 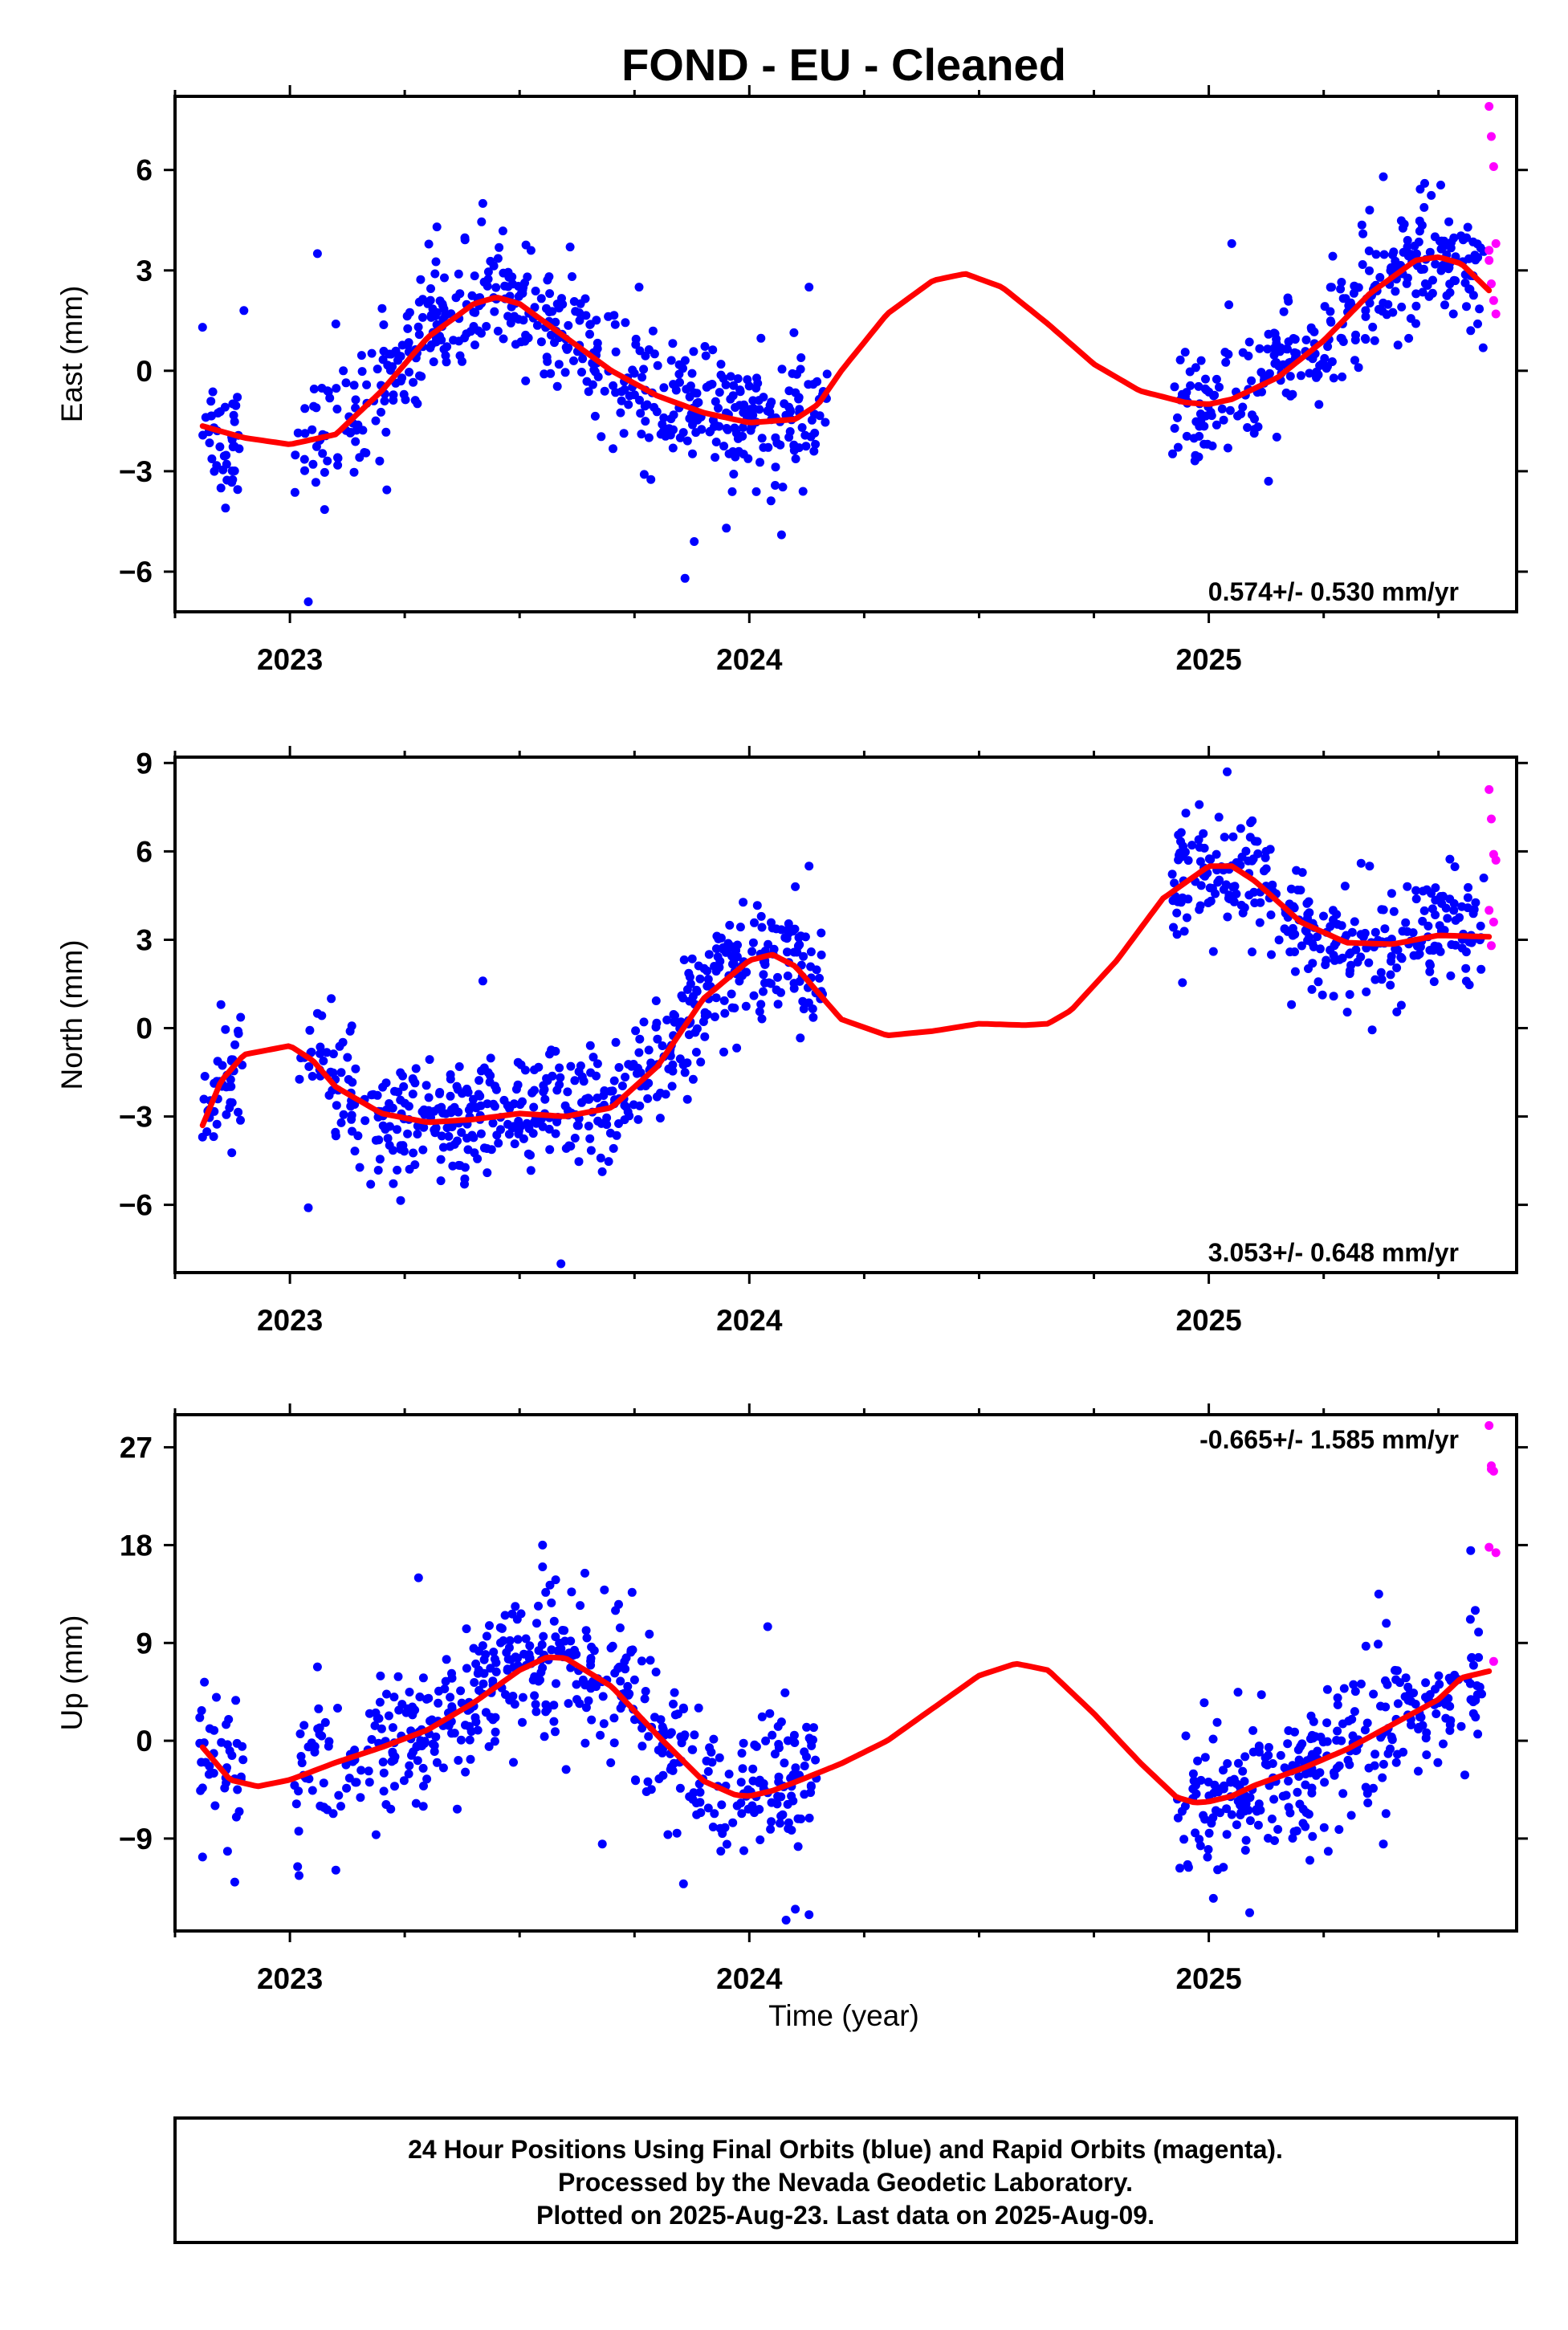 What do you see at coordinates (136, 1839) in the screenshot?
I see `y-tick-label: −9` at bounding box center [136, 1839].